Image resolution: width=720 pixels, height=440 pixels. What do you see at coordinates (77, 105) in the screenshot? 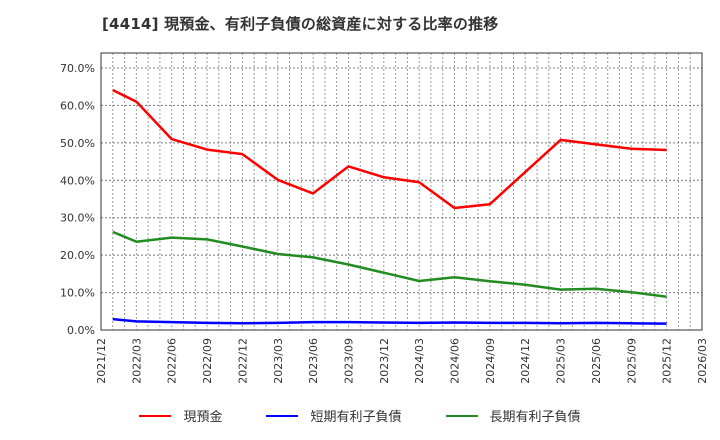
I see `y-tick-label: 60.0%` at bounding box center [77, 105].